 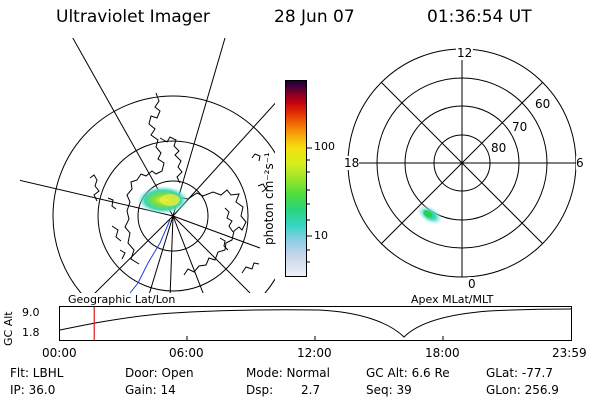 I want to click on time-tick-1200: 12:00, so click(x=314, y=353).